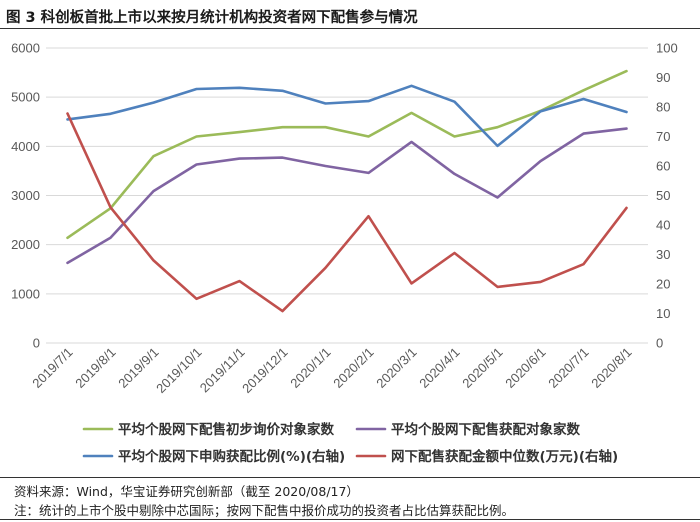 This screenshot has height=522, width=700. I want to click on bottom-rule, so click(350, 519).